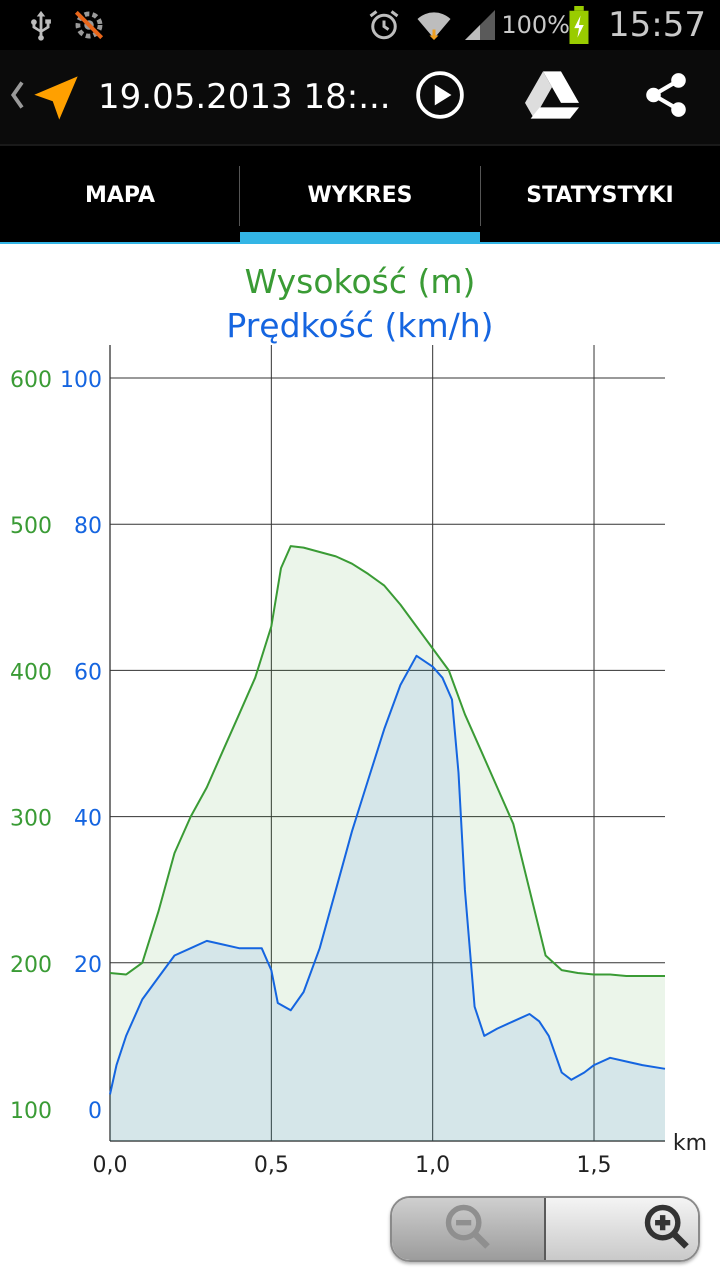 This screenshot has width=720, height=1280. I want to click on tab-wykres: WYKRES, so click(360, 195).